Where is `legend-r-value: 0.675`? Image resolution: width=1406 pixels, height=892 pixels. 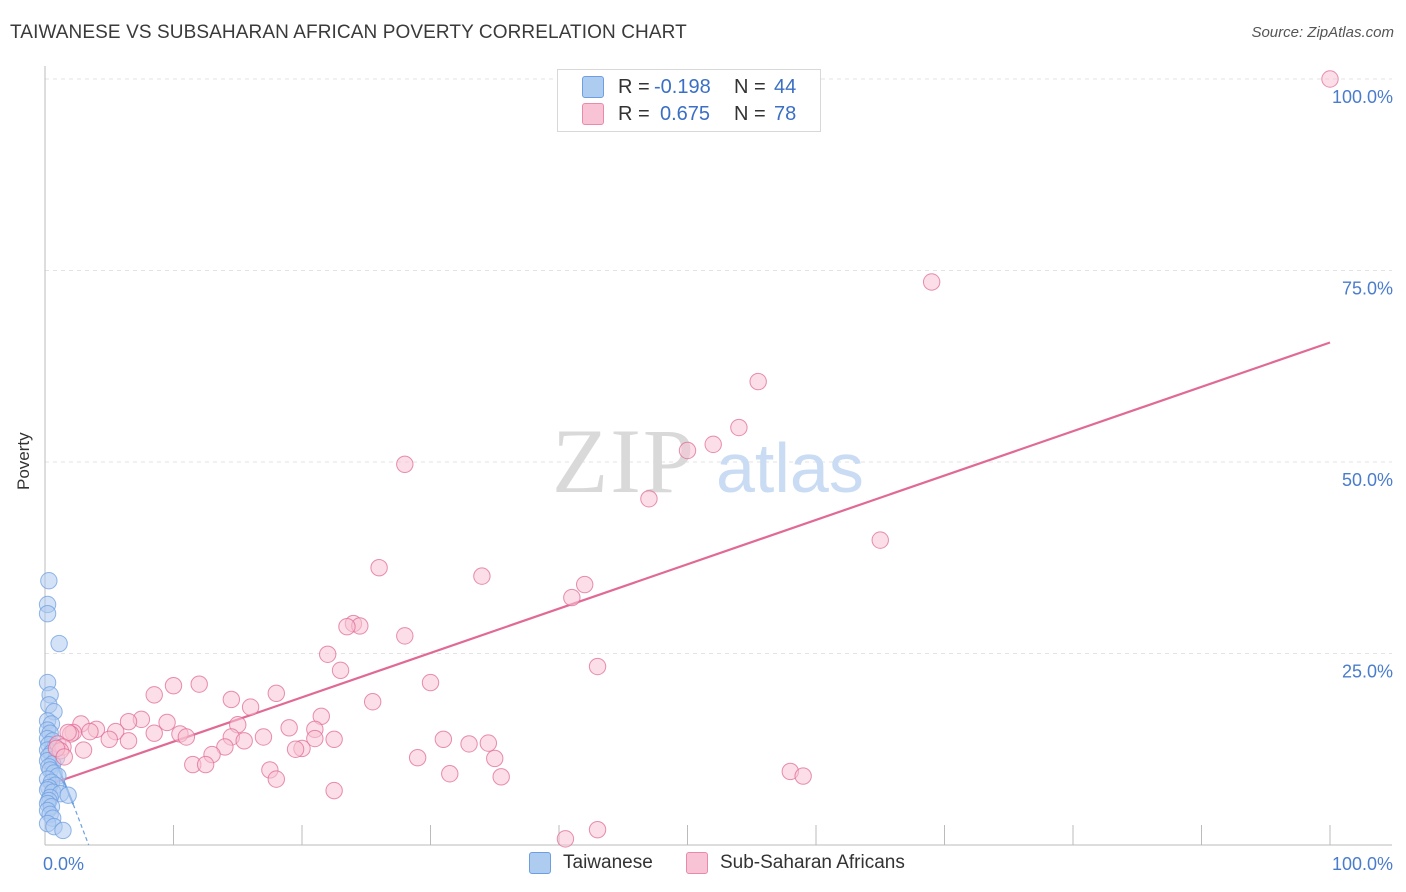 legend-r-value: 0.675 is located at coordinates (685, 113).